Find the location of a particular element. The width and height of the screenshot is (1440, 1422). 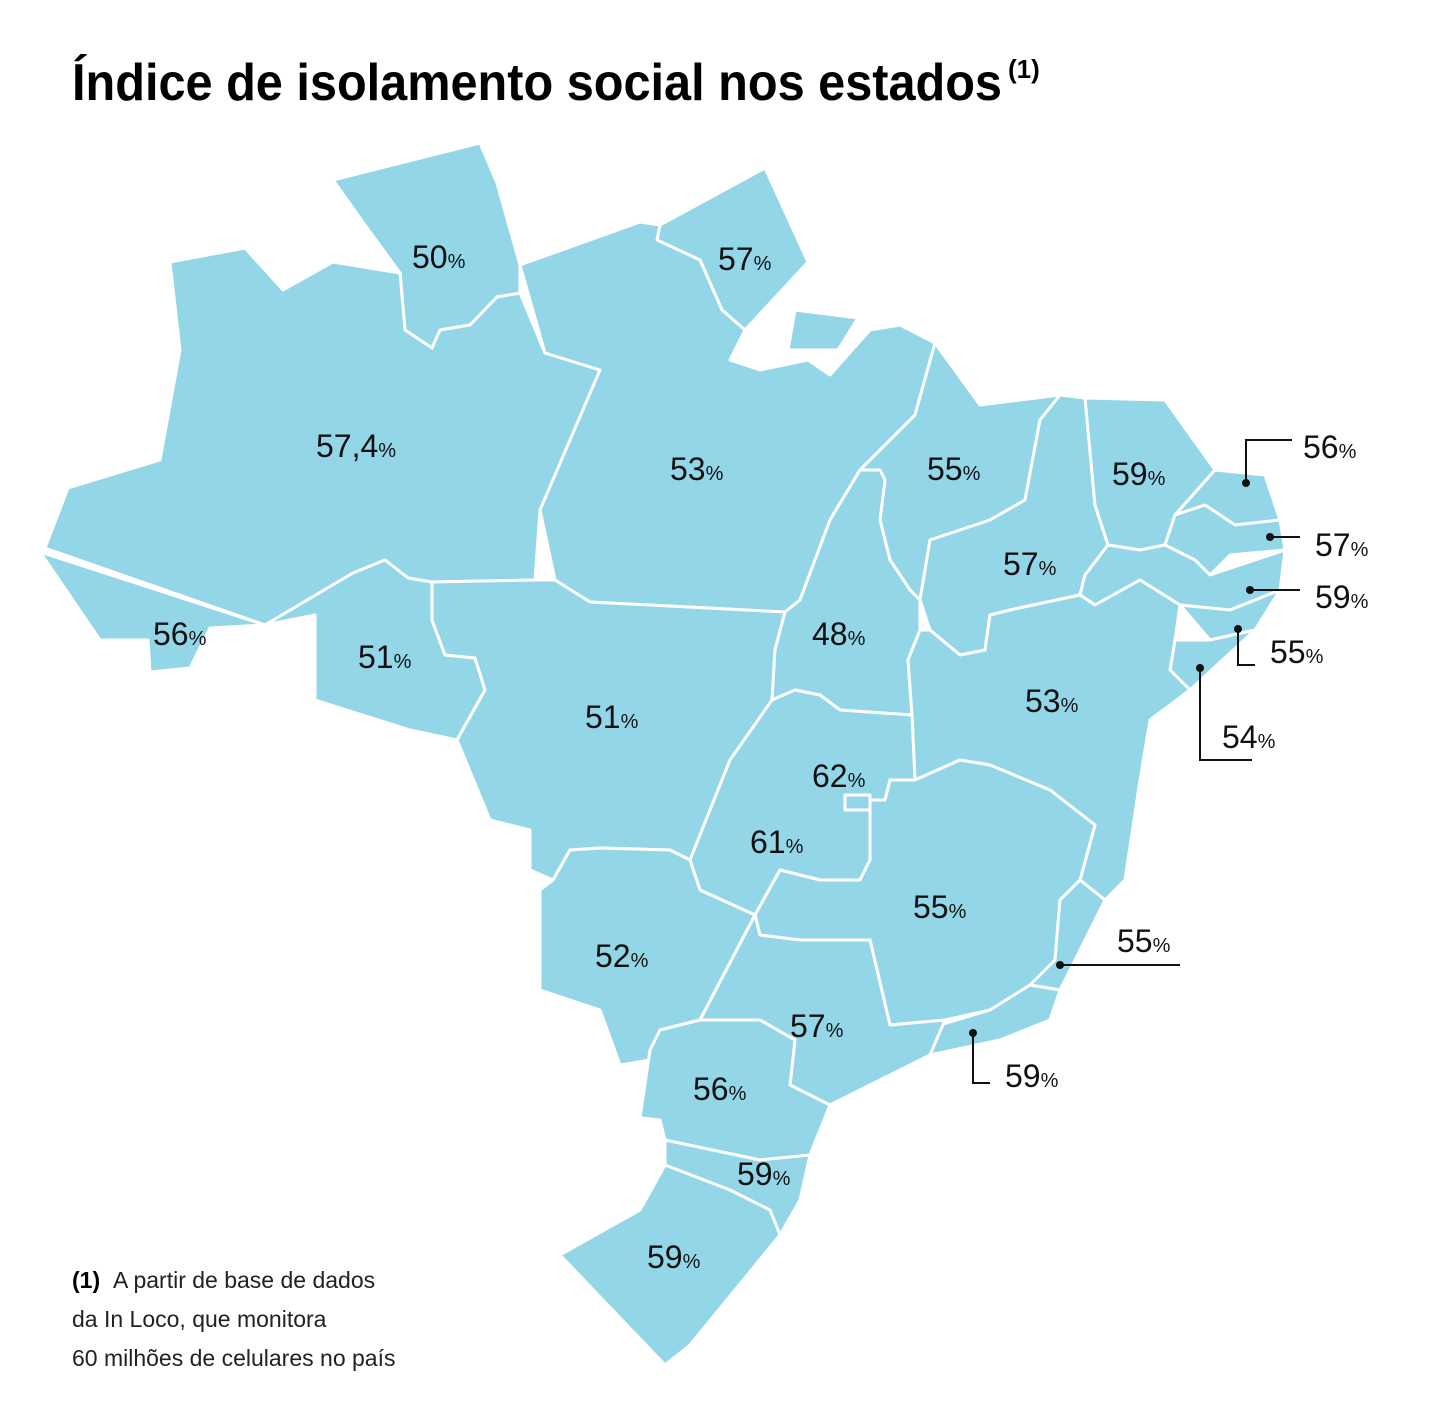

state-label: 62% is located at coordinates (839, 776).